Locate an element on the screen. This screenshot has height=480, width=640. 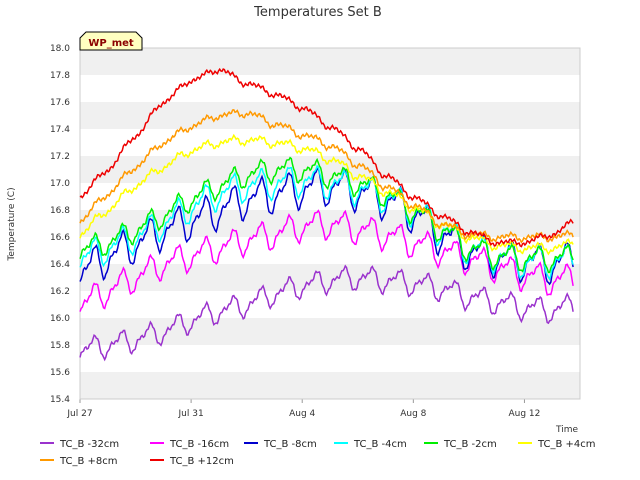
x-axis-label: Time is located at coordinates (566, 430).